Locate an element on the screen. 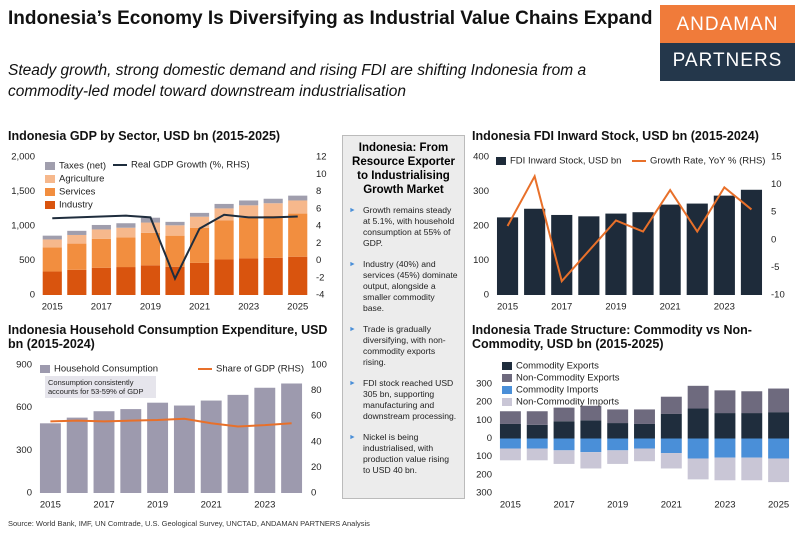 This screenshot has width=800, height=533. y-tick-label: 200 is located at coordinates (484, 402).